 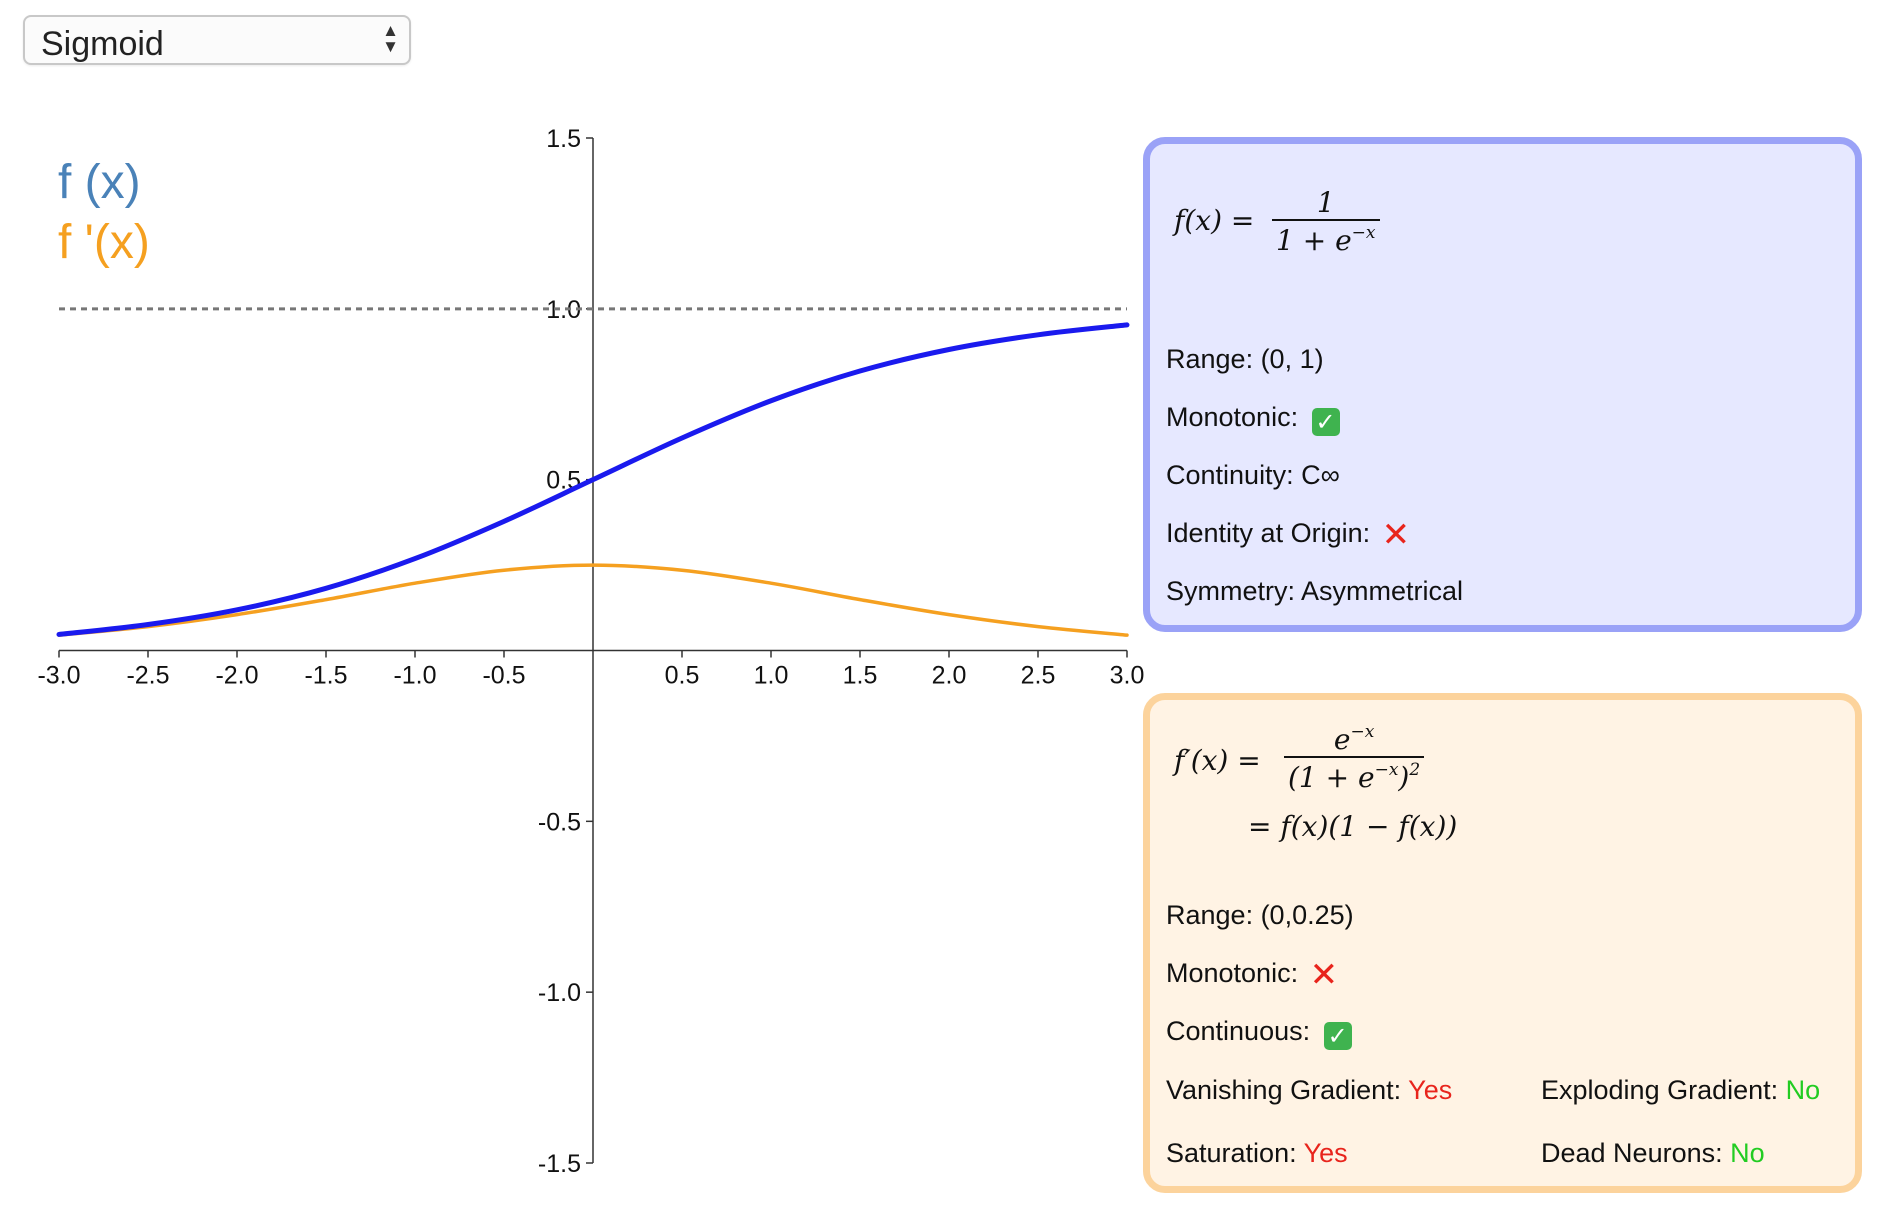 I want to click on derivative-num-exp: −x, so click(x=1362, y=732).